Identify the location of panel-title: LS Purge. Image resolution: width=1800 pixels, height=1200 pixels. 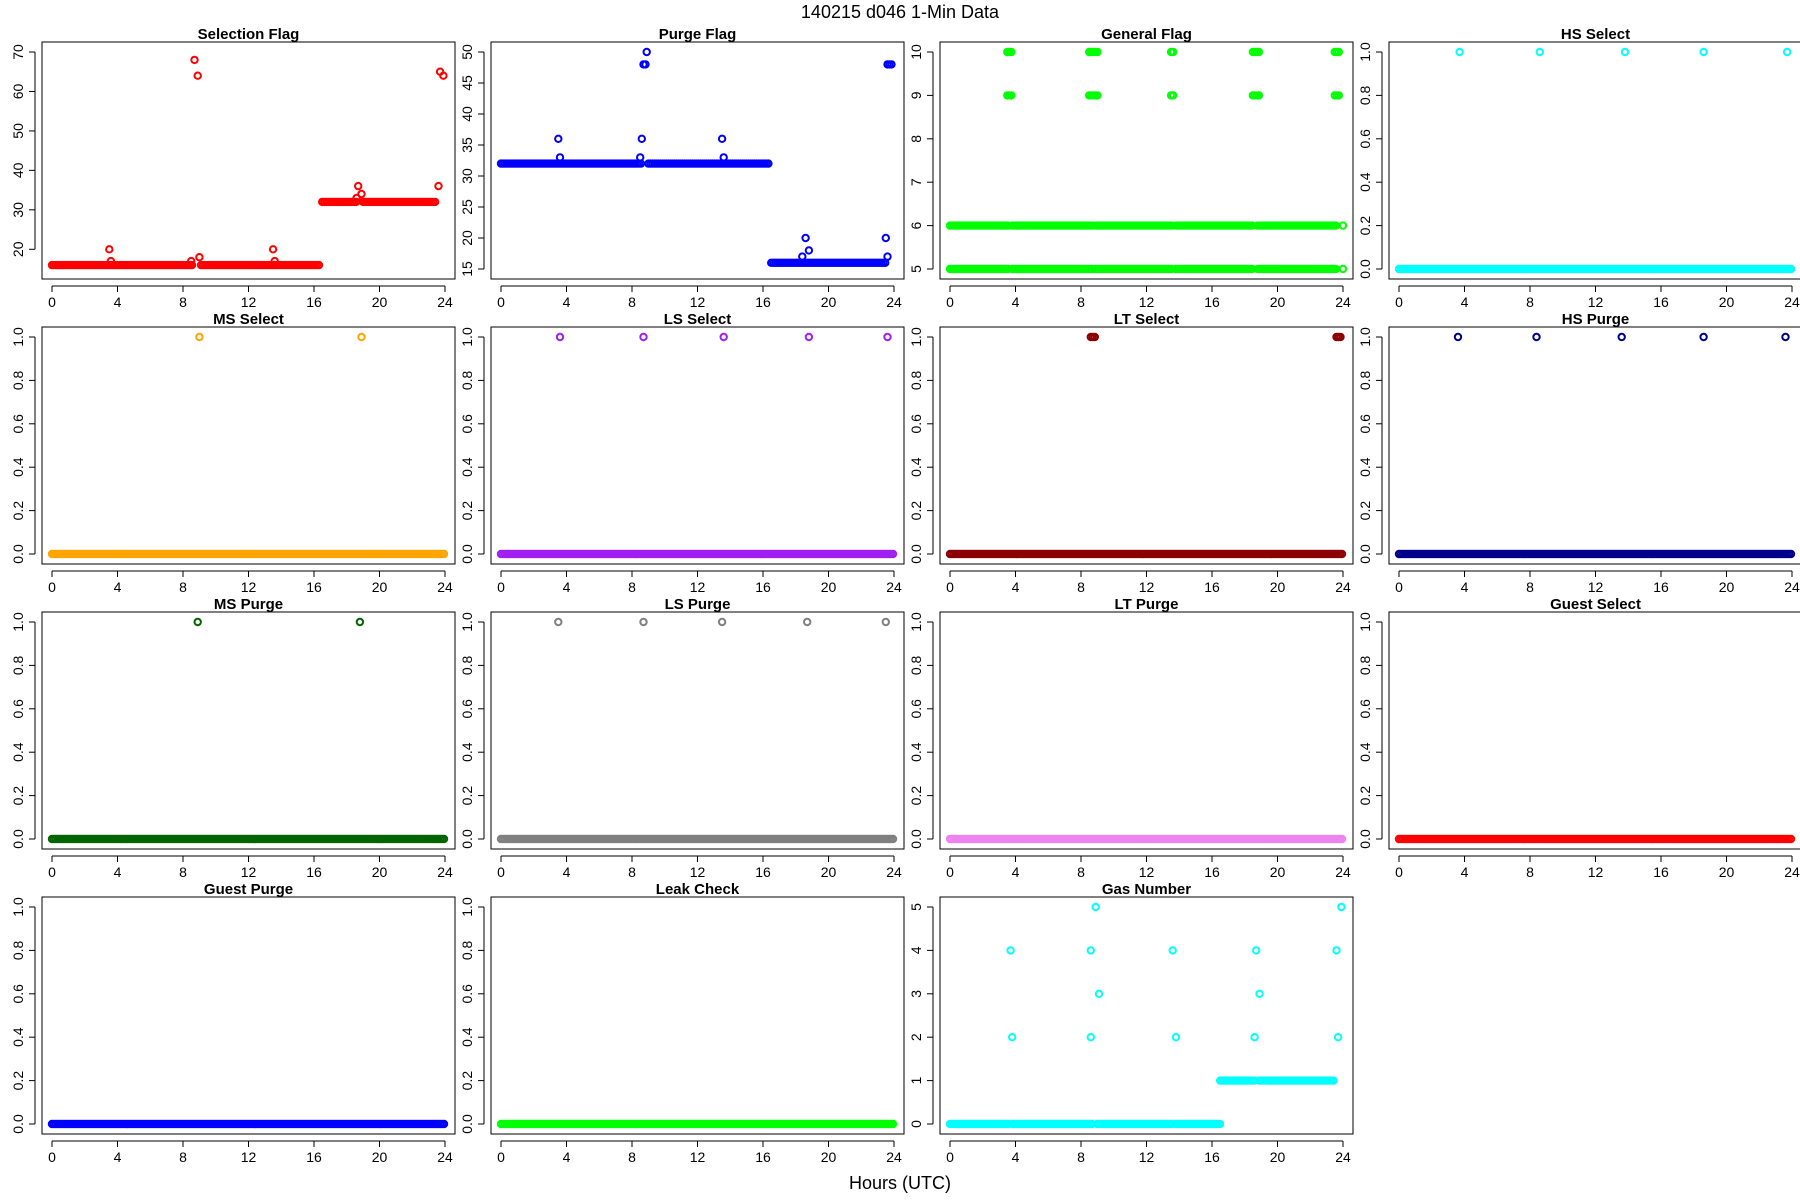
(698, 604).